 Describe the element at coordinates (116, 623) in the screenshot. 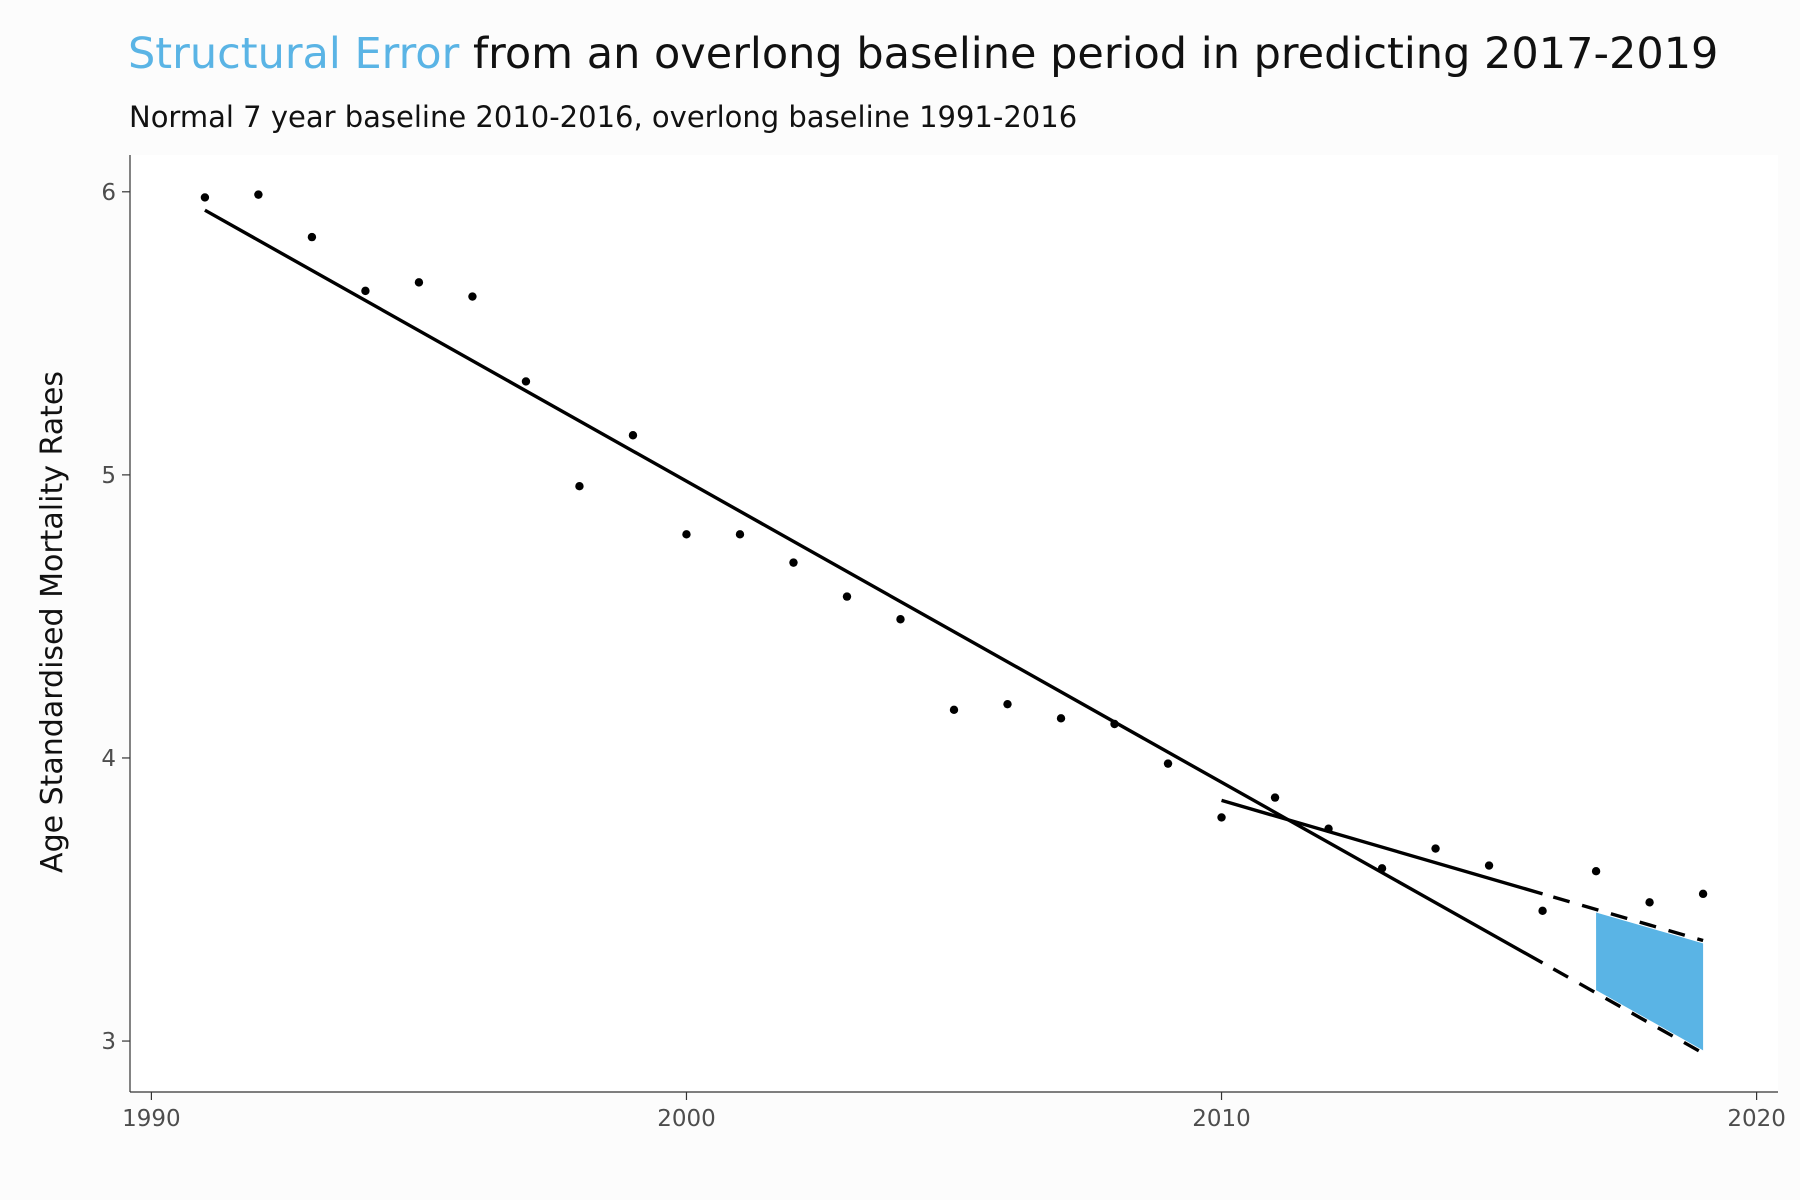

I see `y-axis: 3 4 5 6` at that location.